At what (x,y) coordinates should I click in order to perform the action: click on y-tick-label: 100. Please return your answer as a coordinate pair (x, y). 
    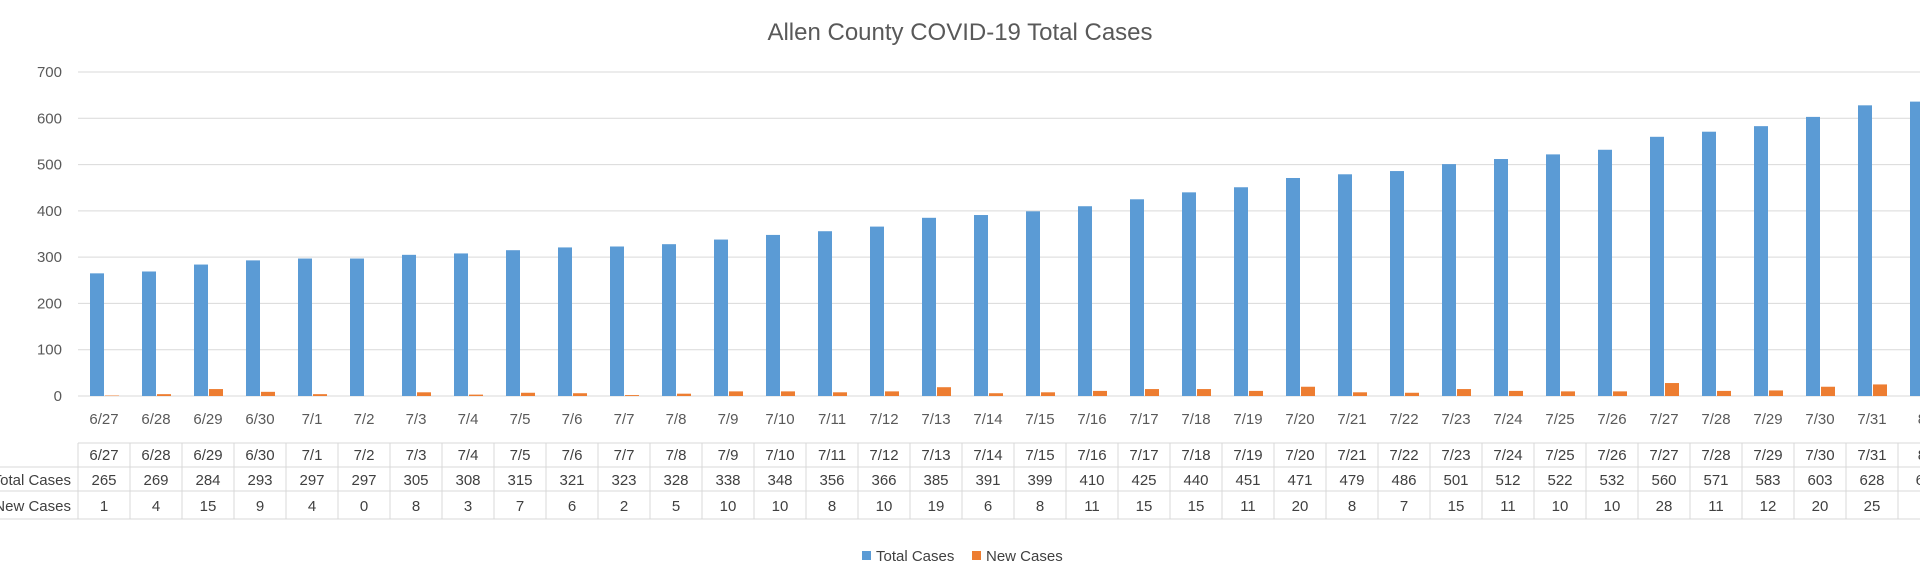
    Looking at the image, I should click on (49, 350).